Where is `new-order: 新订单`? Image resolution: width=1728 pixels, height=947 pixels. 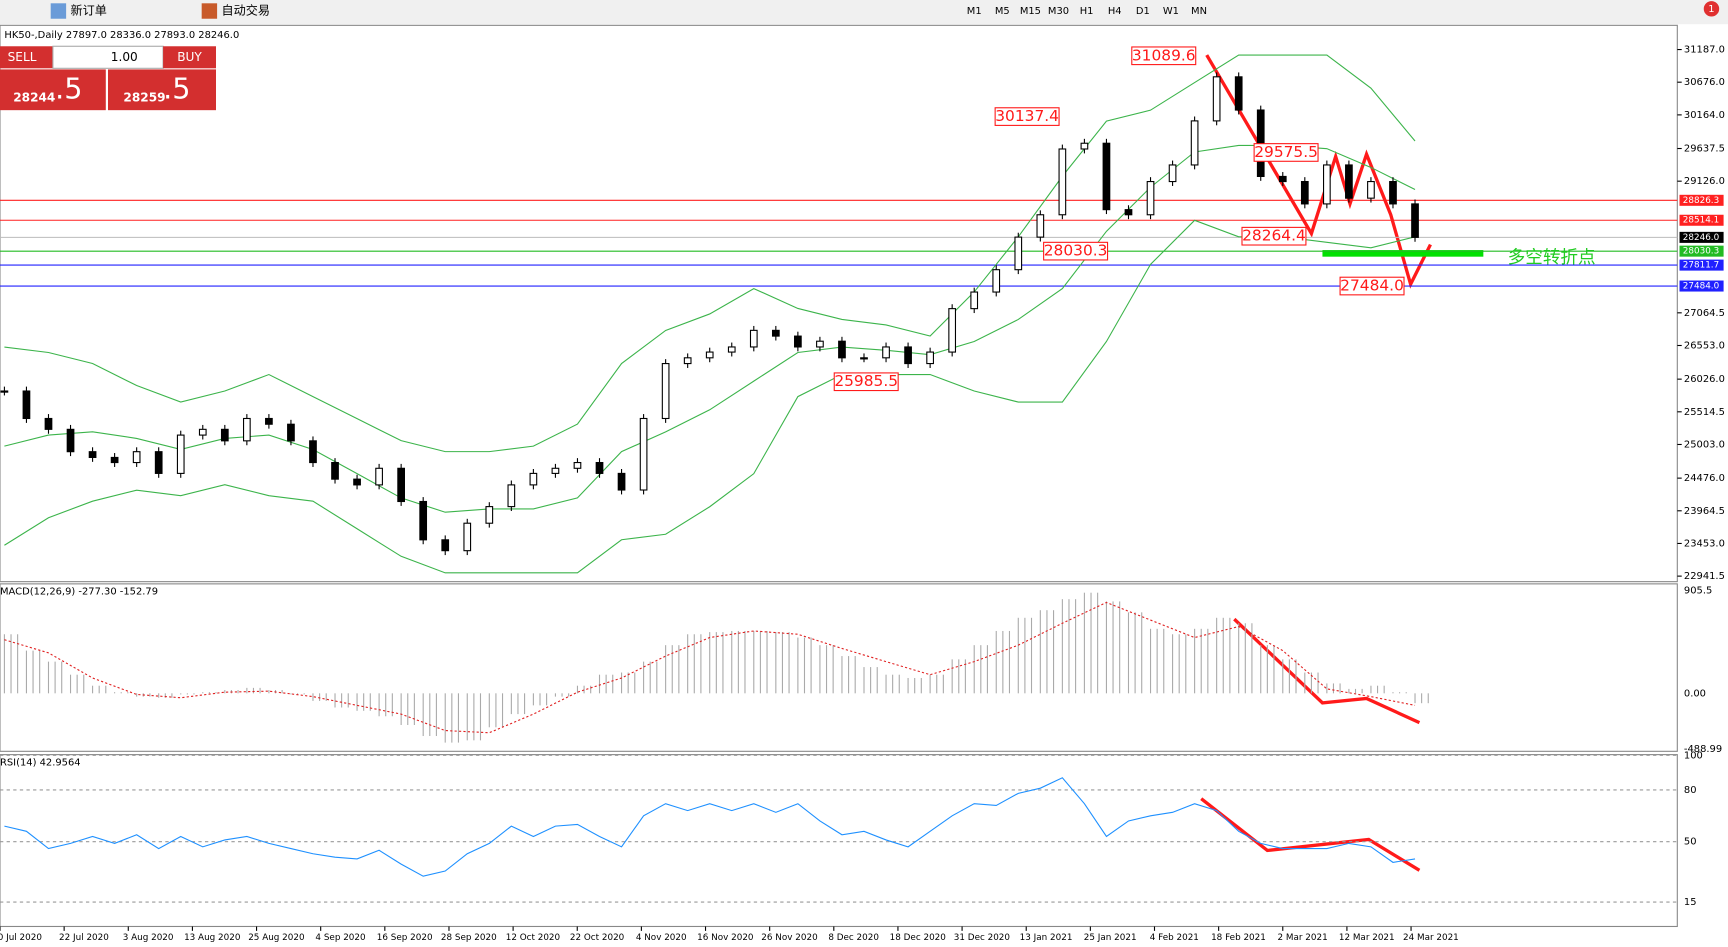
new-order: 新订单 is located at coordinates (89, 10).